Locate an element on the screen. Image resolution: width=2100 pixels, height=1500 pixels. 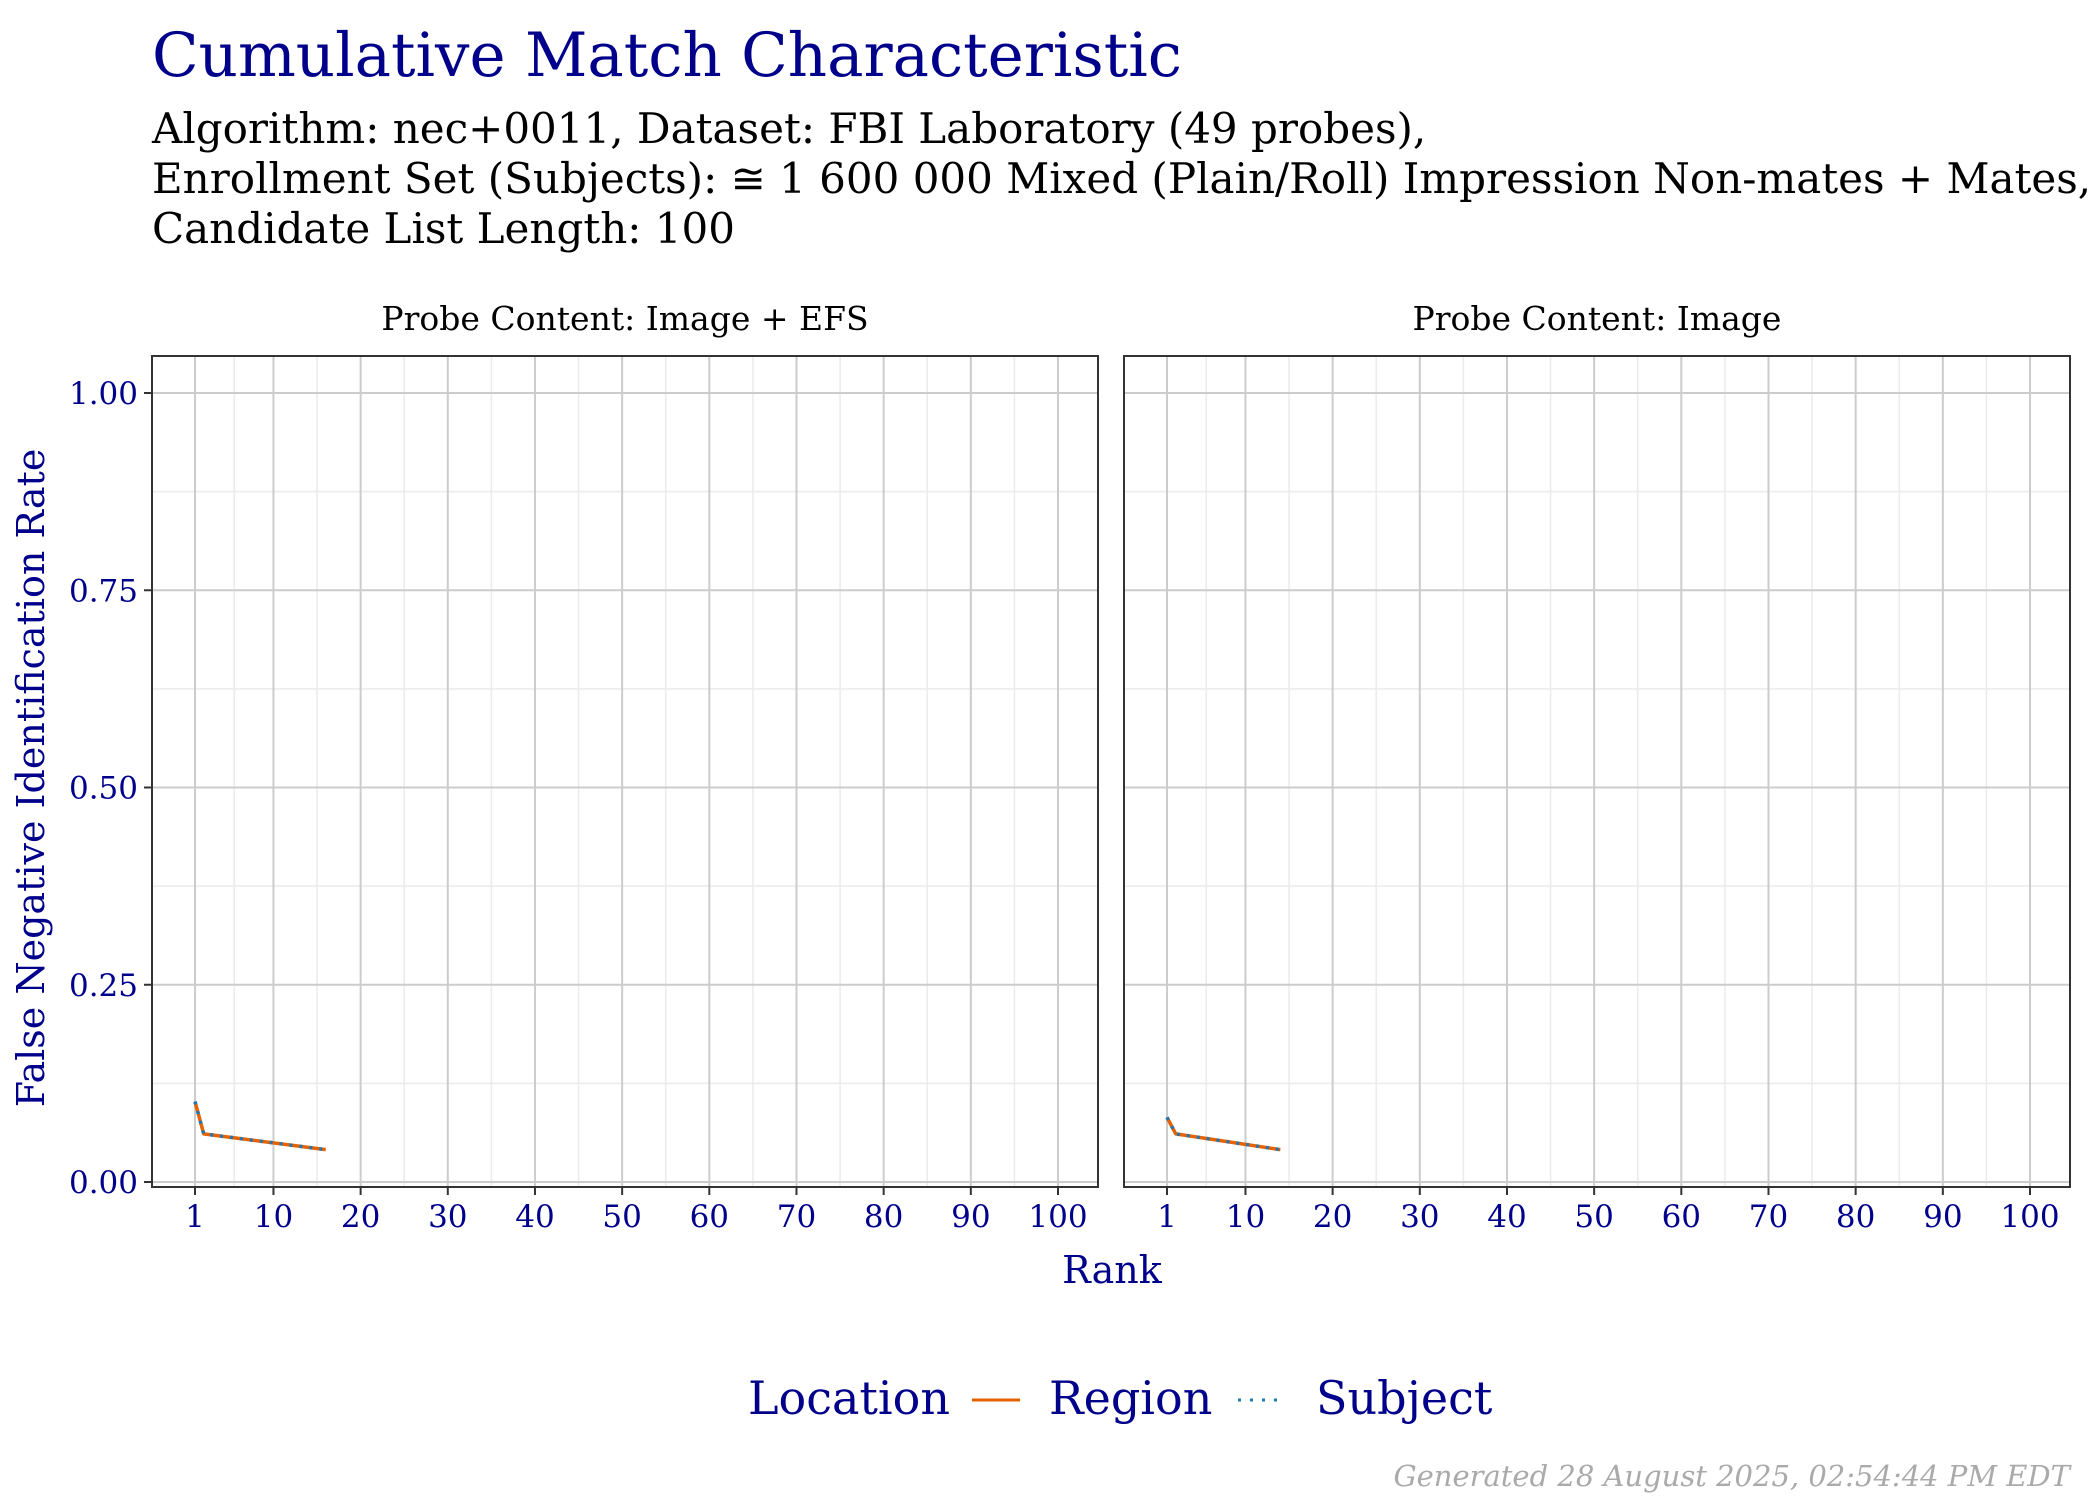
panel-2-x-tick-label-20: 20 is located at coordinates (1332, 1217).